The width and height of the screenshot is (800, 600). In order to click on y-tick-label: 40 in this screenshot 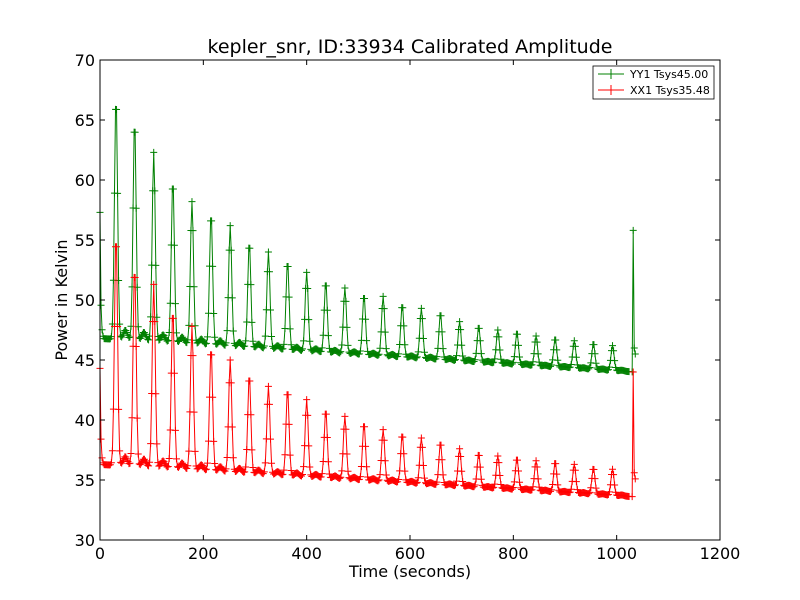, I will do `click(85, 420)`.